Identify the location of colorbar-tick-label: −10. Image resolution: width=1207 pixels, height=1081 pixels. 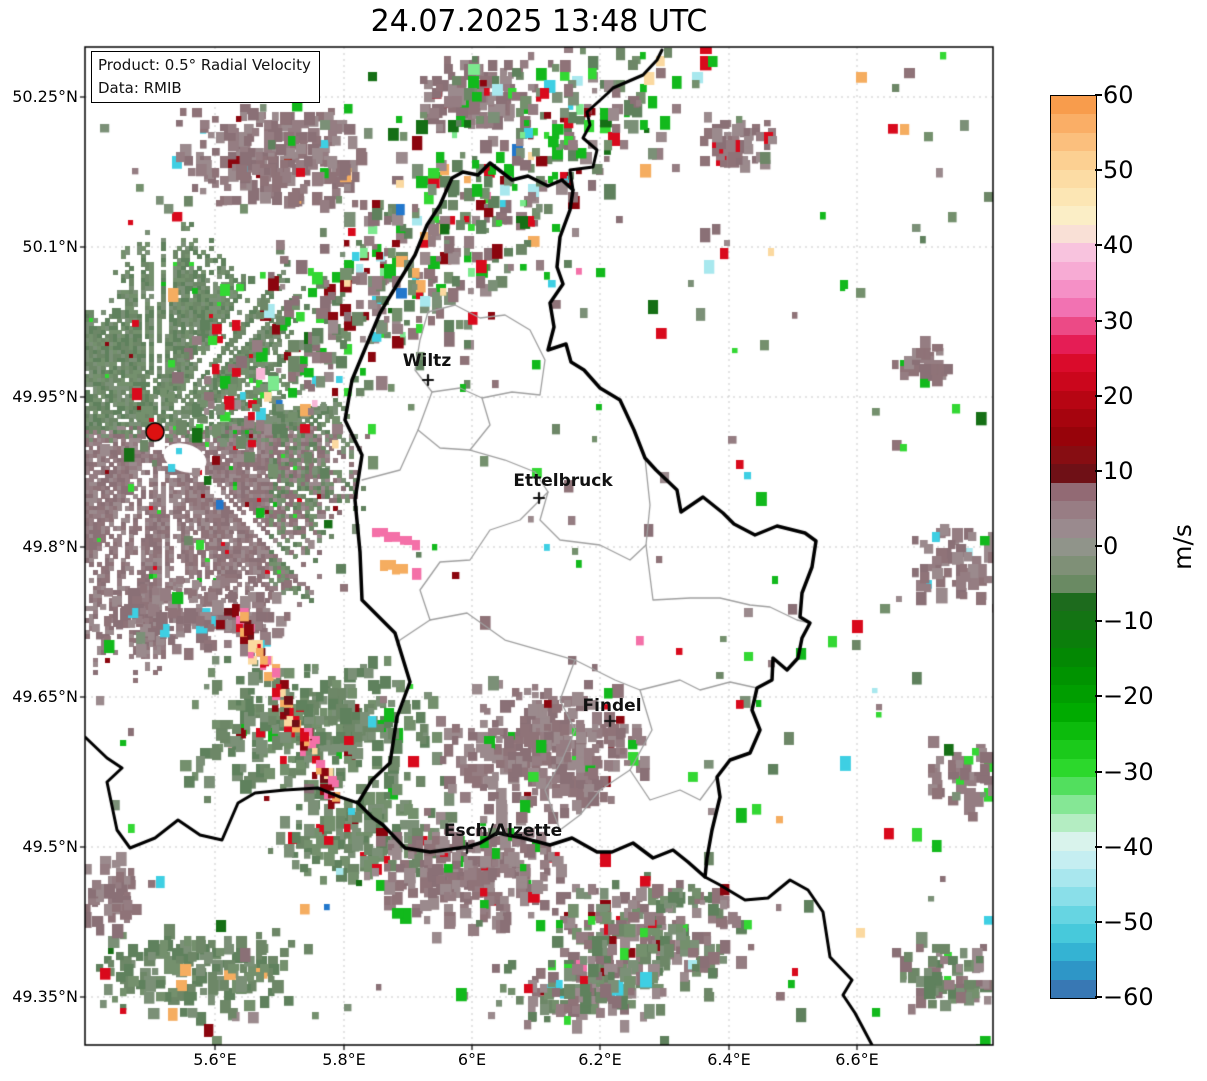
(1128, 621).